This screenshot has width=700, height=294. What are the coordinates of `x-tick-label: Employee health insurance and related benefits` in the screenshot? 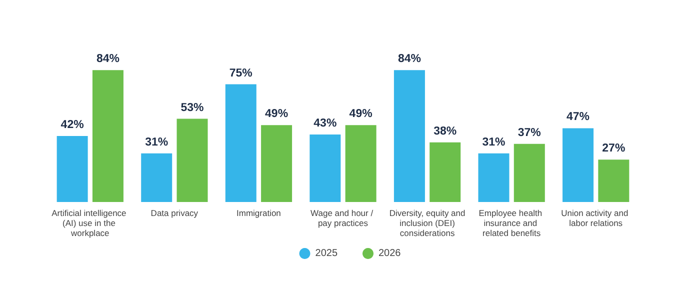 It's located at (511, 223).